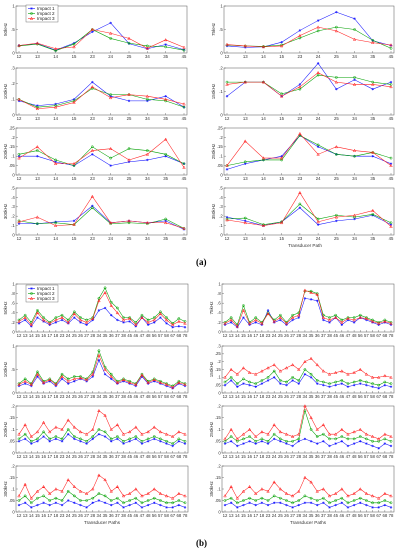 The image size is (407, 550). Describe the element at coordinates (49, 335) in the screenshot. I see `x-tick-label: 17` at that location.